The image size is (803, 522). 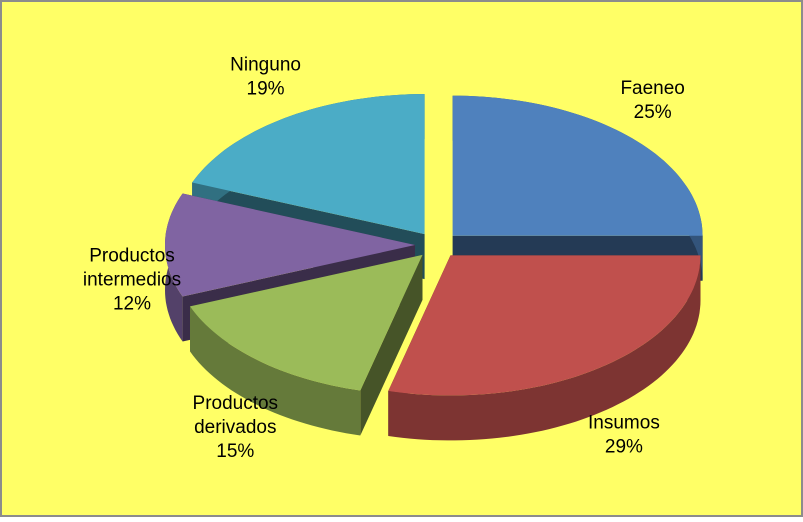 I want to click on data-label-value: 15%, so click(x=235, y=451).